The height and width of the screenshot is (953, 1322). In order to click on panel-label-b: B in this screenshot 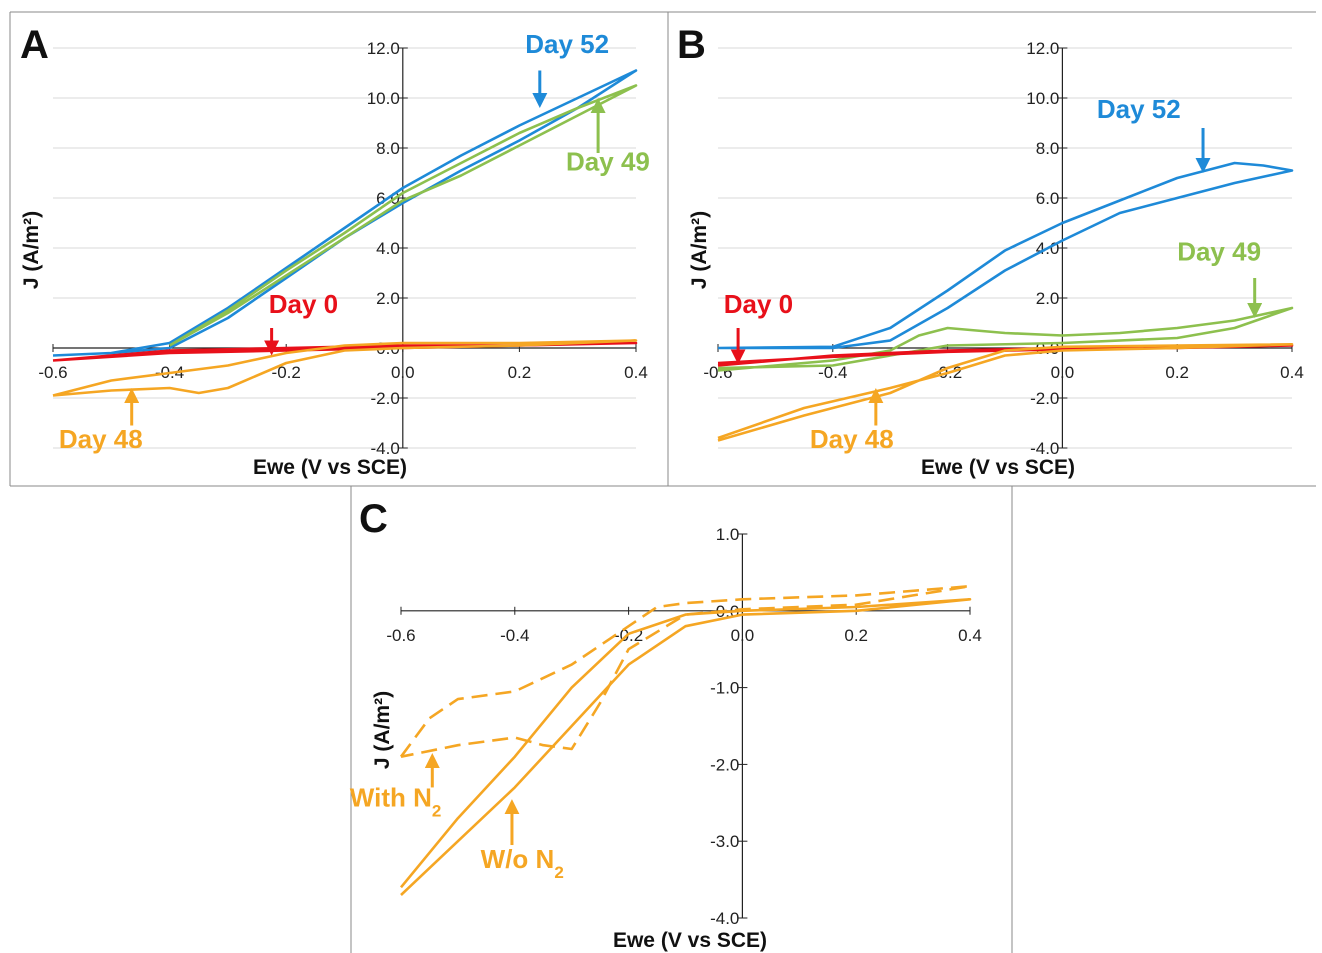, I will do `click(691, 45)`.